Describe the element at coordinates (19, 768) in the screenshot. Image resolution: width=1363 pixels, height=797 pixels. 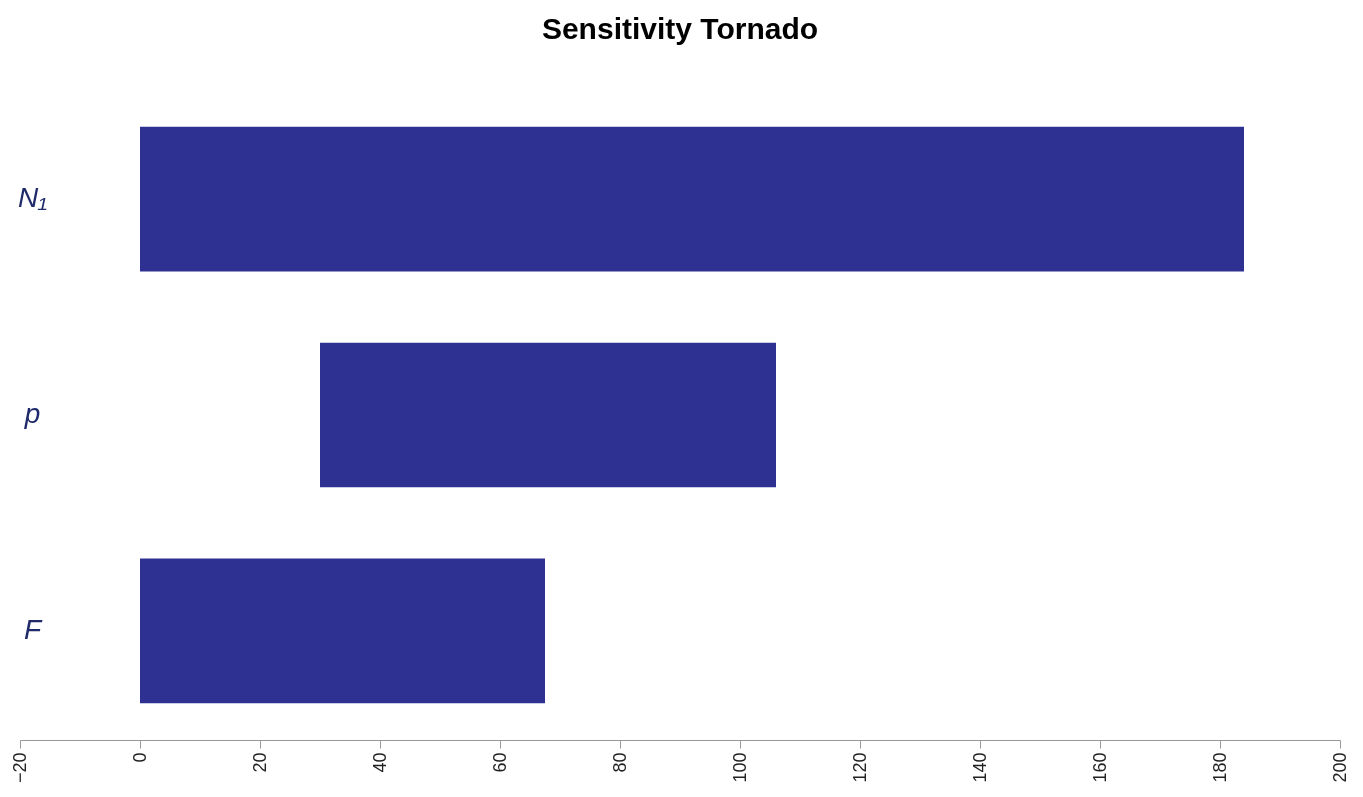
I see `x-tick-label: −20` at that location.